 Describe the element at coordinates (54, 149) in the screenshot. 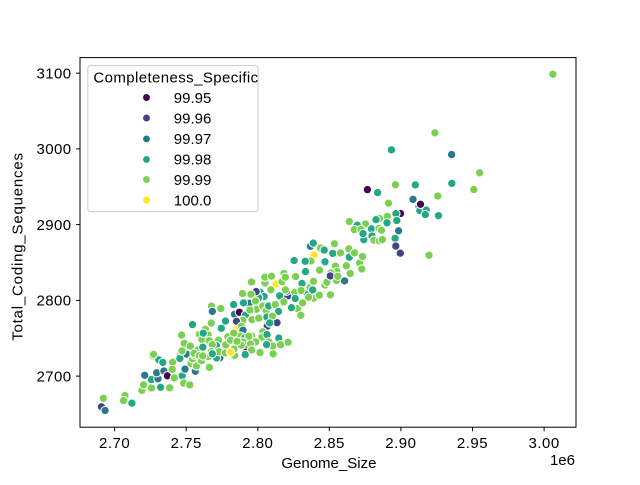

I see `svg-text: 3000` at that location.